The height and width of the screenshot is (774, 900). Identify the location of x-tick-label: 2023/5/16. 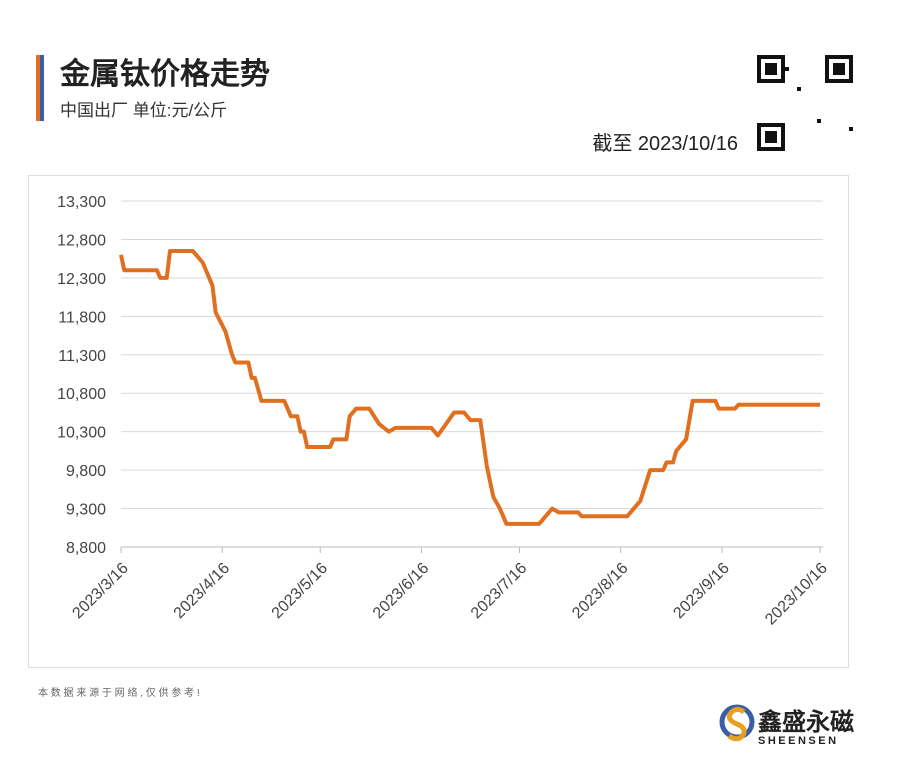
(300, 591).